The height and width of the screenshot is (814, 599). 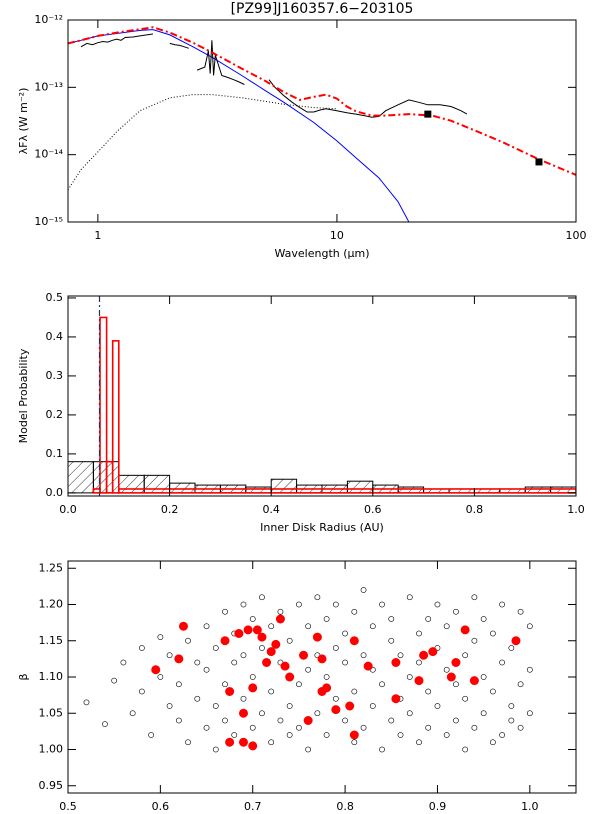 What do you see at coordinates (48, 19) in the screenshot?
I see `y-tick-label: 10⁻¹²` at bounding box center [48, 19].